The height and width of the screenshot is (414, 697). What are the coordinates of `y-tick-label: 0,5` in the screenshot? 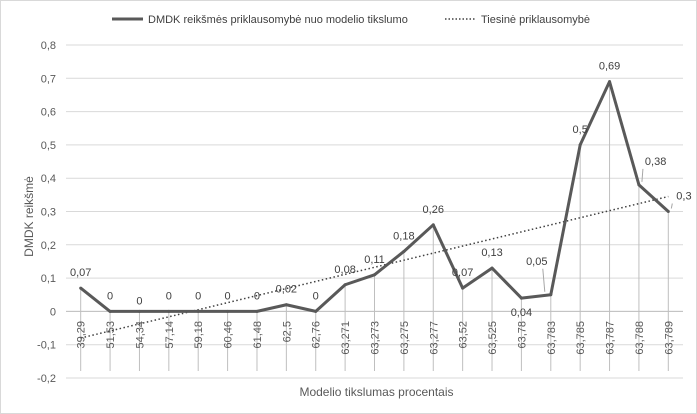 It's located at (48, 146).